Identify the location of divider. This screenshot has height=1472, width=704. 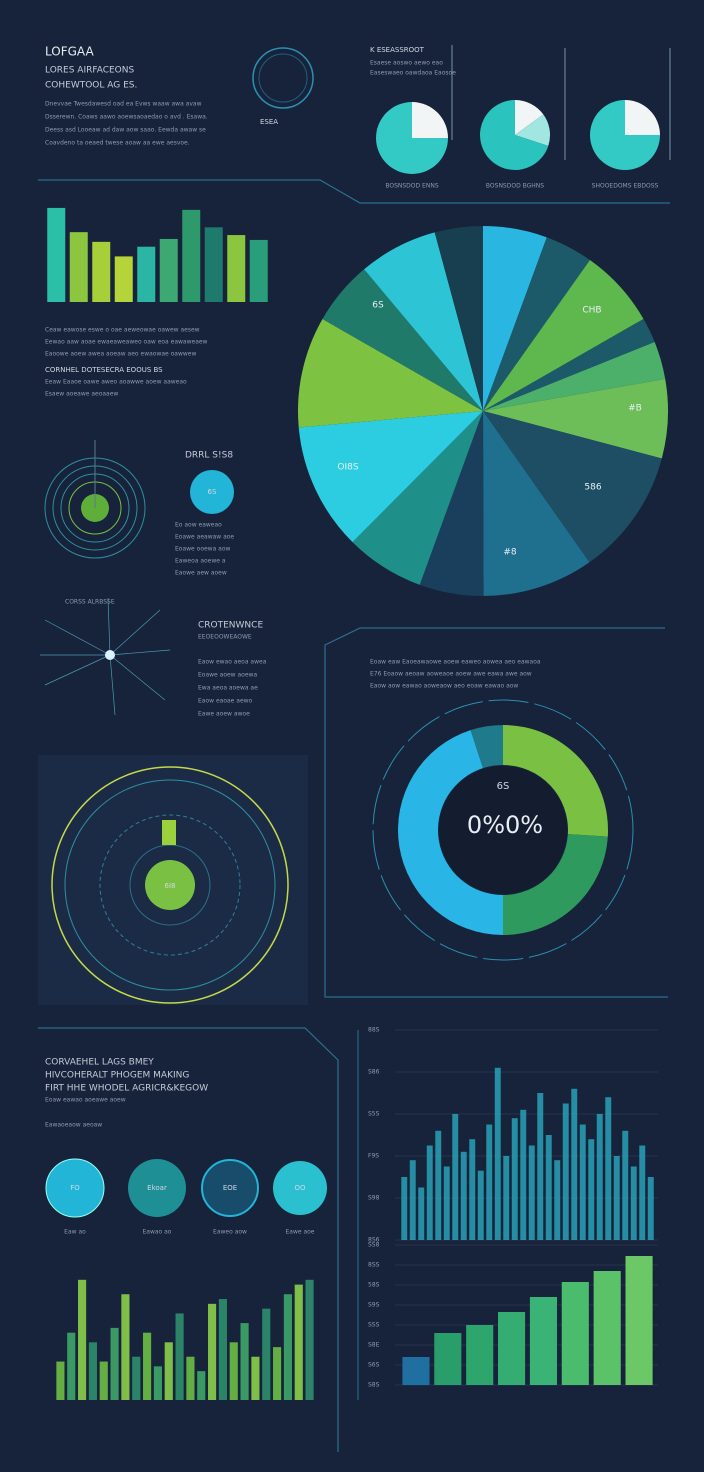
(354, 191).